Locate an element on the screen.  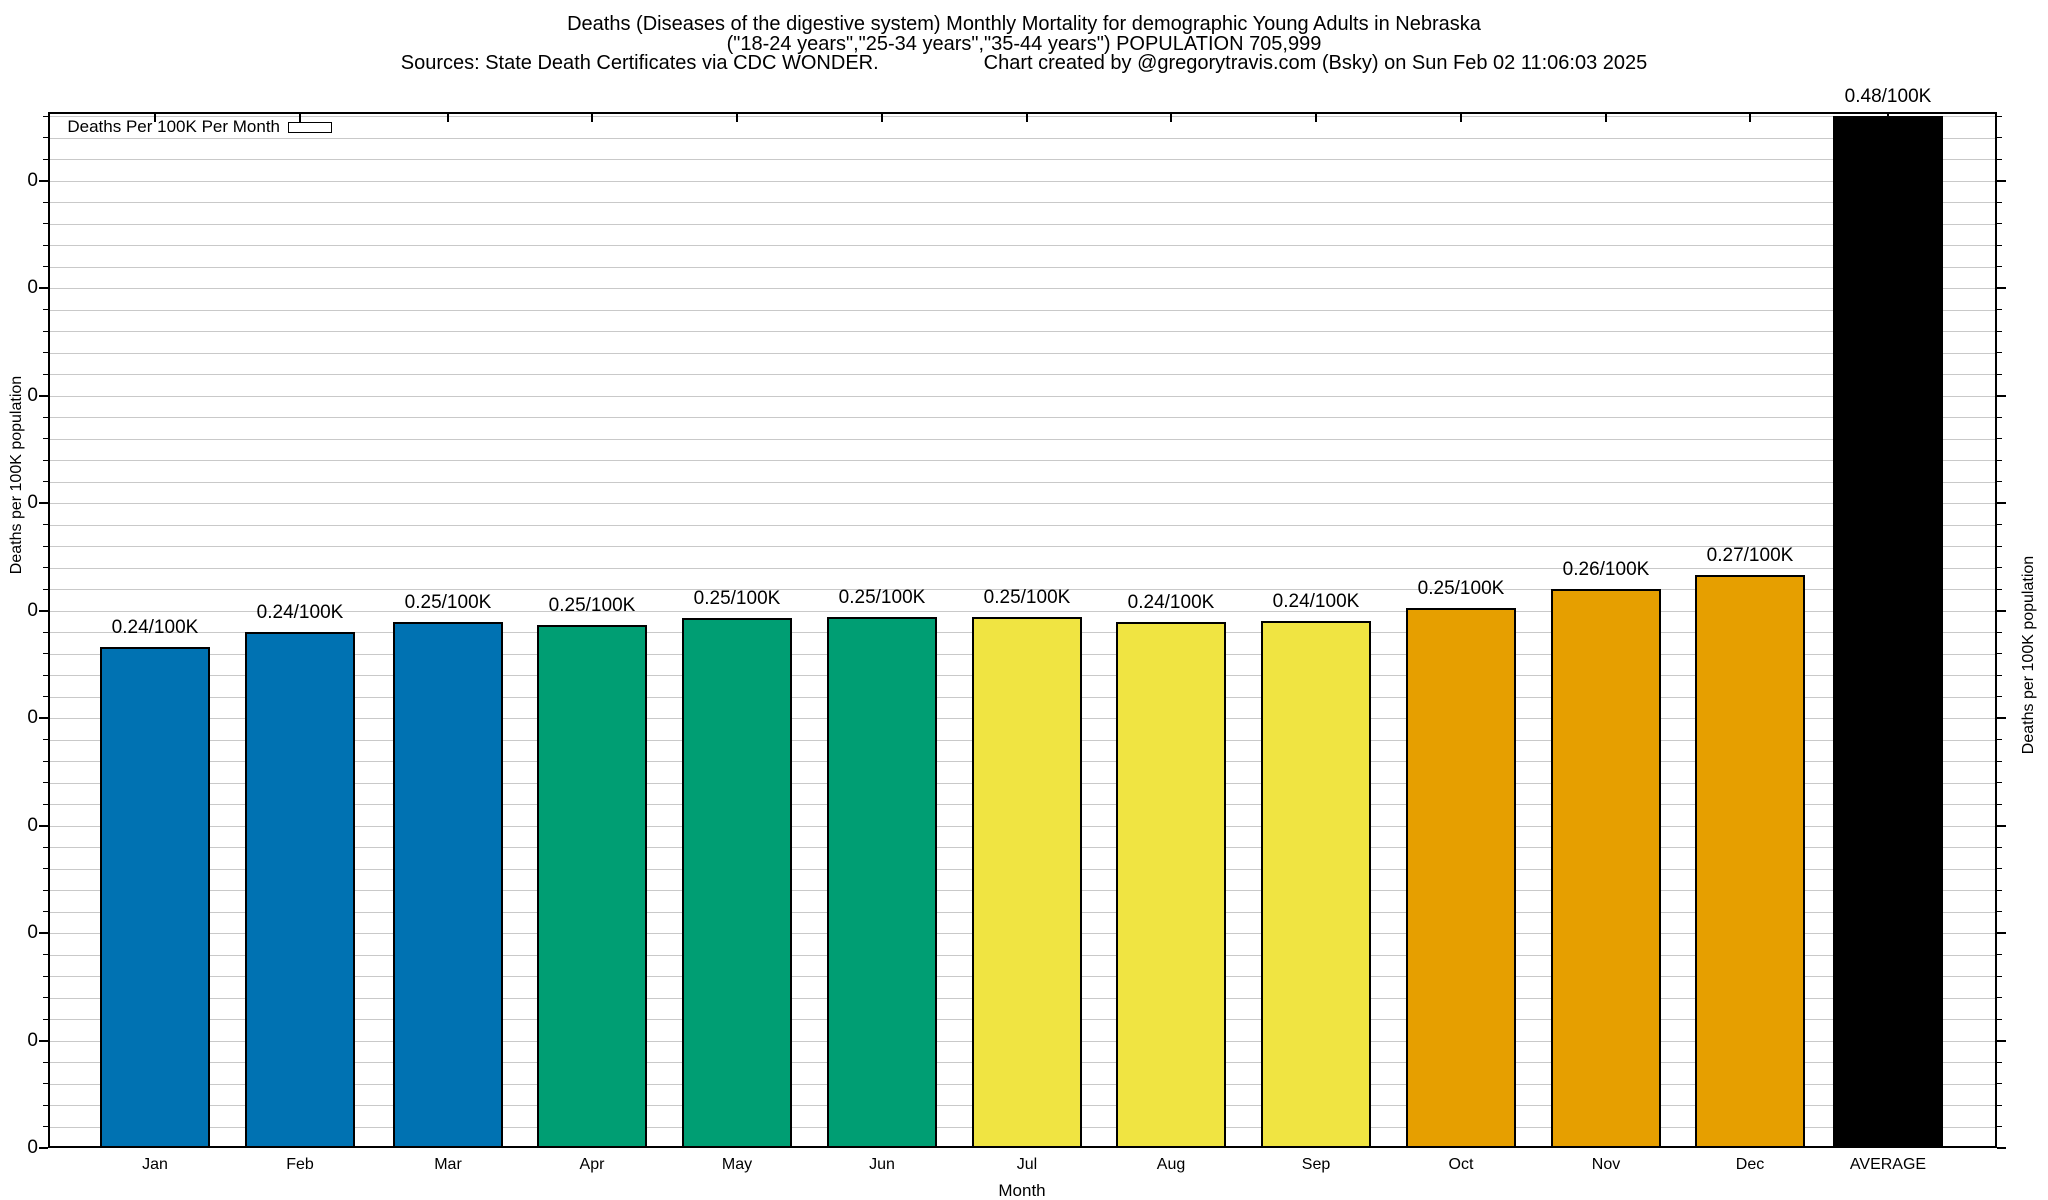
x-tick-label-sep: Sep is located at coordinates (1316, 1164).